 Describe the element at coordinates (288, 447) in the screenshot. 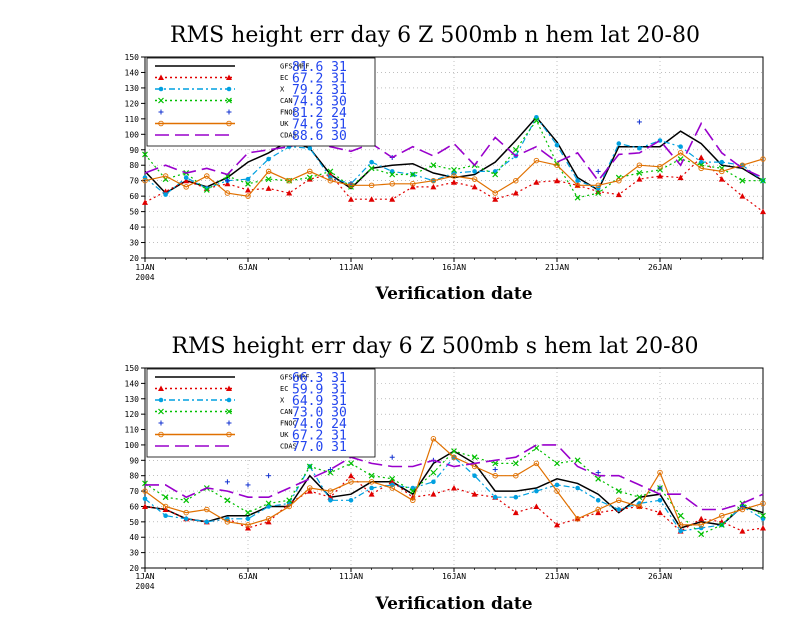

I see `legend-label: CDAS` at that location.